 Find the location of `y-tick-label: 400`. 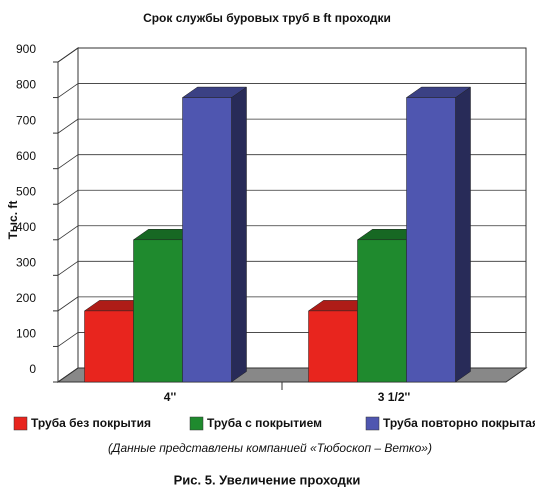

y-tick-label: 400 is located at coordinates (26, 227).